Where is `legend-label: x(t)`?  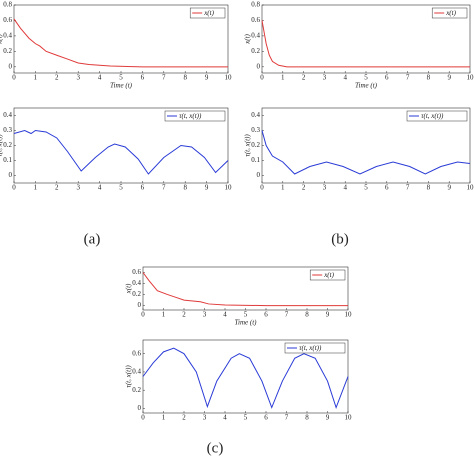
legend-label: x(t) is located at coordinates (328, 275).